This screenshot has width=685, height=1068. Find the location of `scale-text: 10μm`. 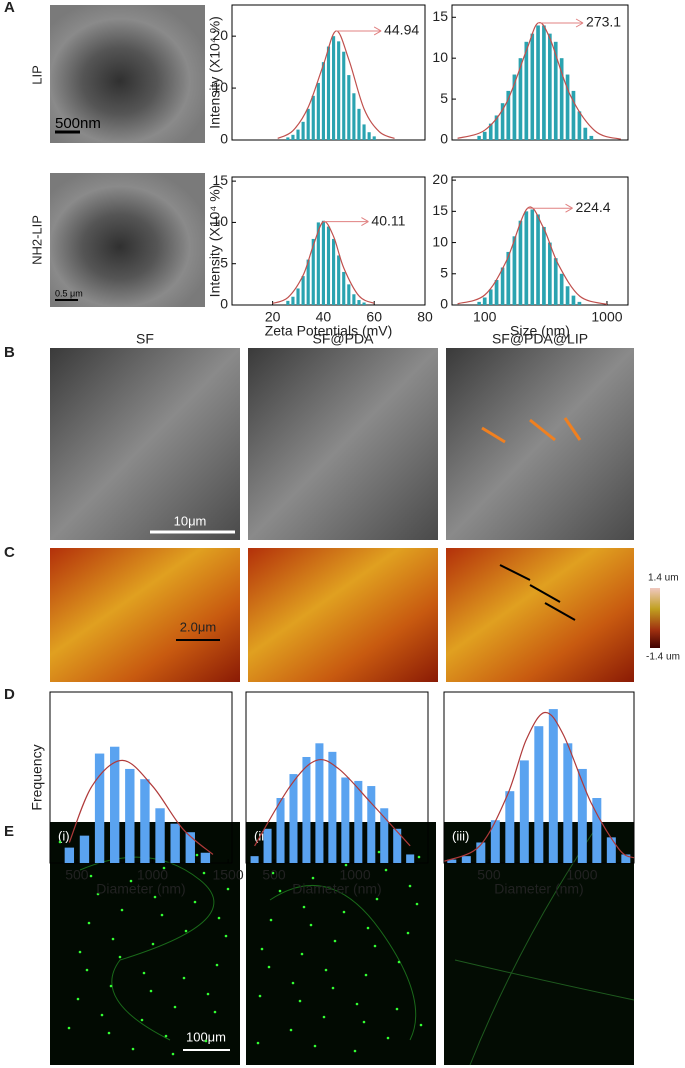

scale-text: 10μm is located at coordinates (190, 520).